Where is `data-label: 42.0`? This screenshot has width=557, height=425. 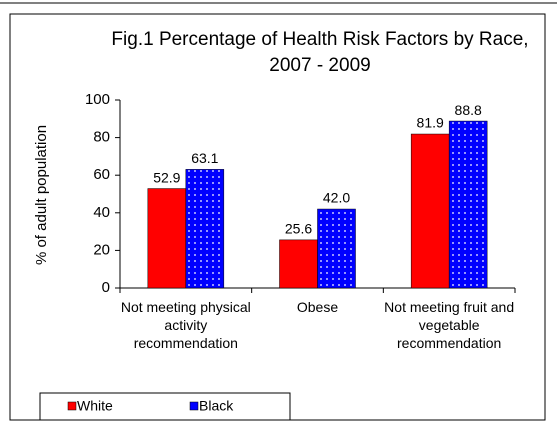
data-label: 42.0 is located at coordinates (336, 198).